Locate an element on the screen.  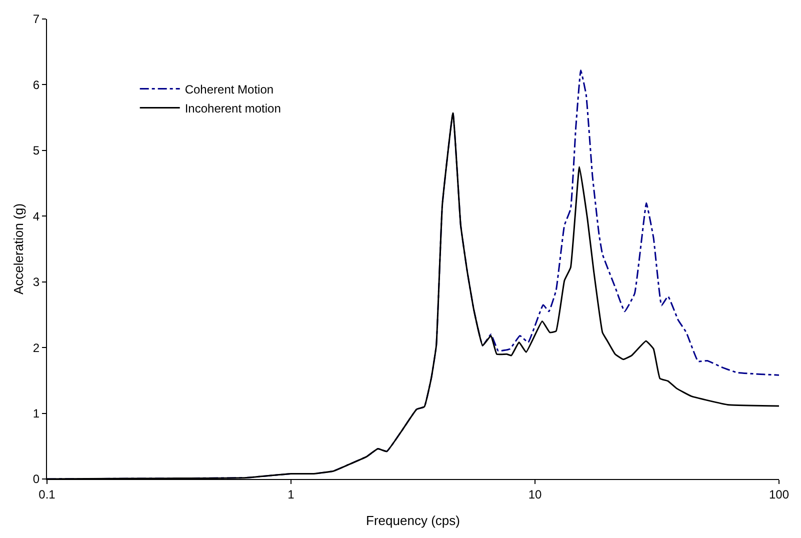
y-axis-title: Acceleration (g) is located at coordinates (18, 249).